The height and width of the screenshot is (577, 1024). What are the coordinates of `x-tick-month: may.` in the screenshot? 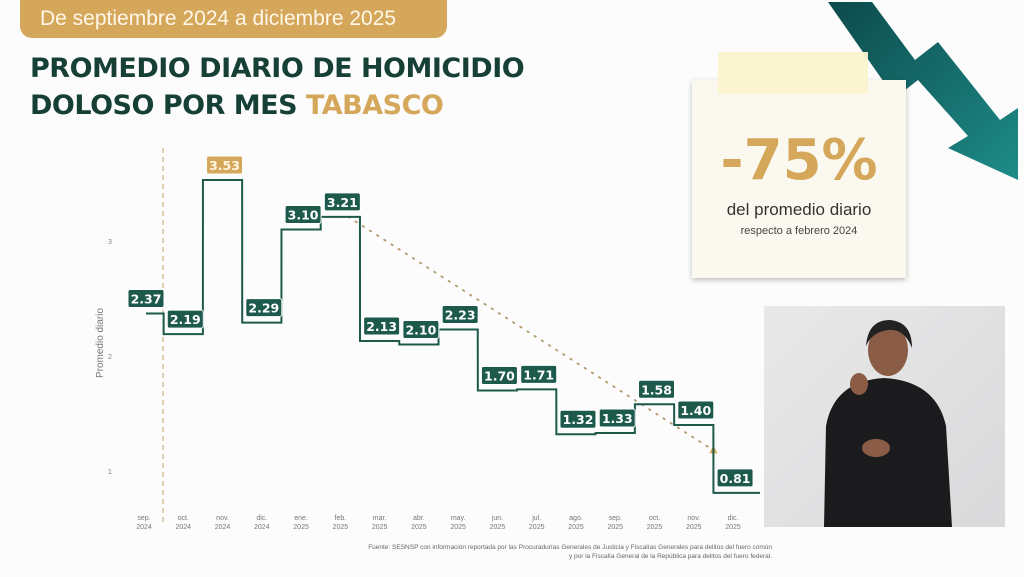 It's located at (458, 518).